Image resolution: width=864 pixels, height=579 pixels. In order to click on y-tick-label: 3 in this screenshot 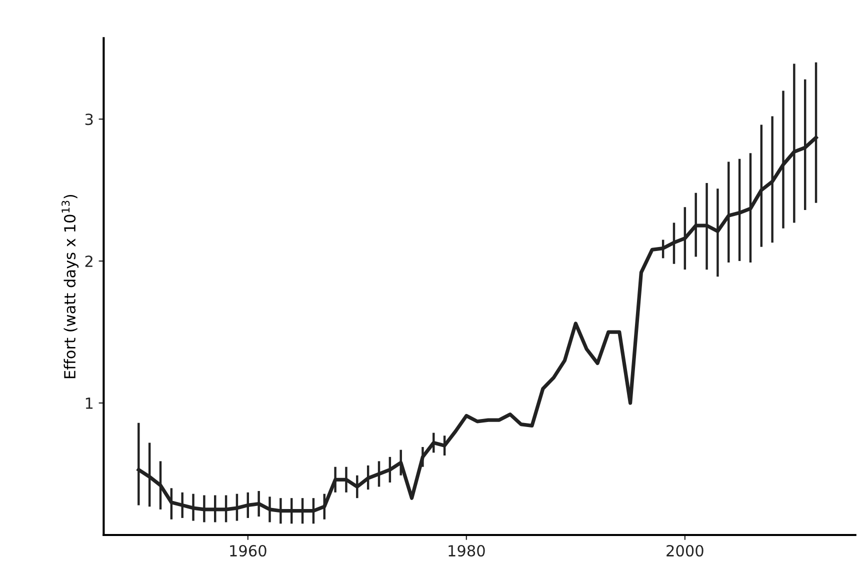, I will do `click(89, 120)`.